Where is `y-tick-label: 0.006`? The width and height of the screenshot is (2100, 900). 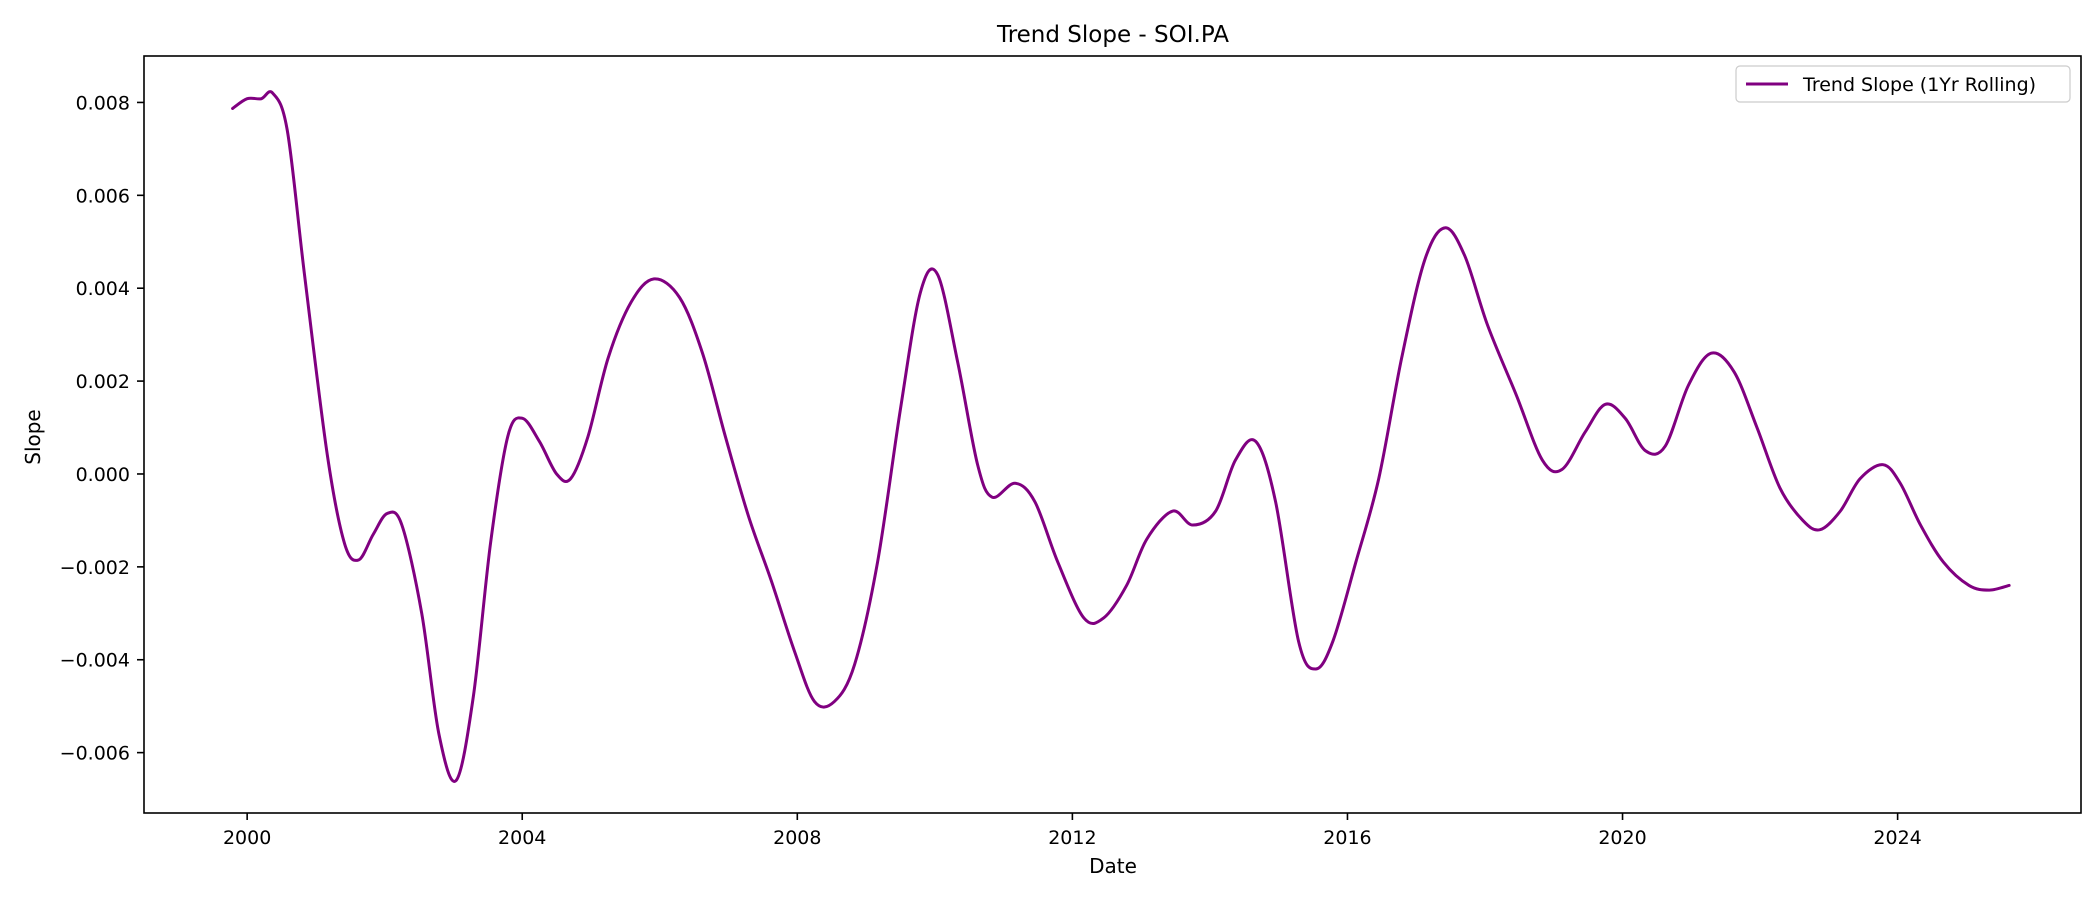
y-tick-label: 0.006 is located at coordinates (103, 196).